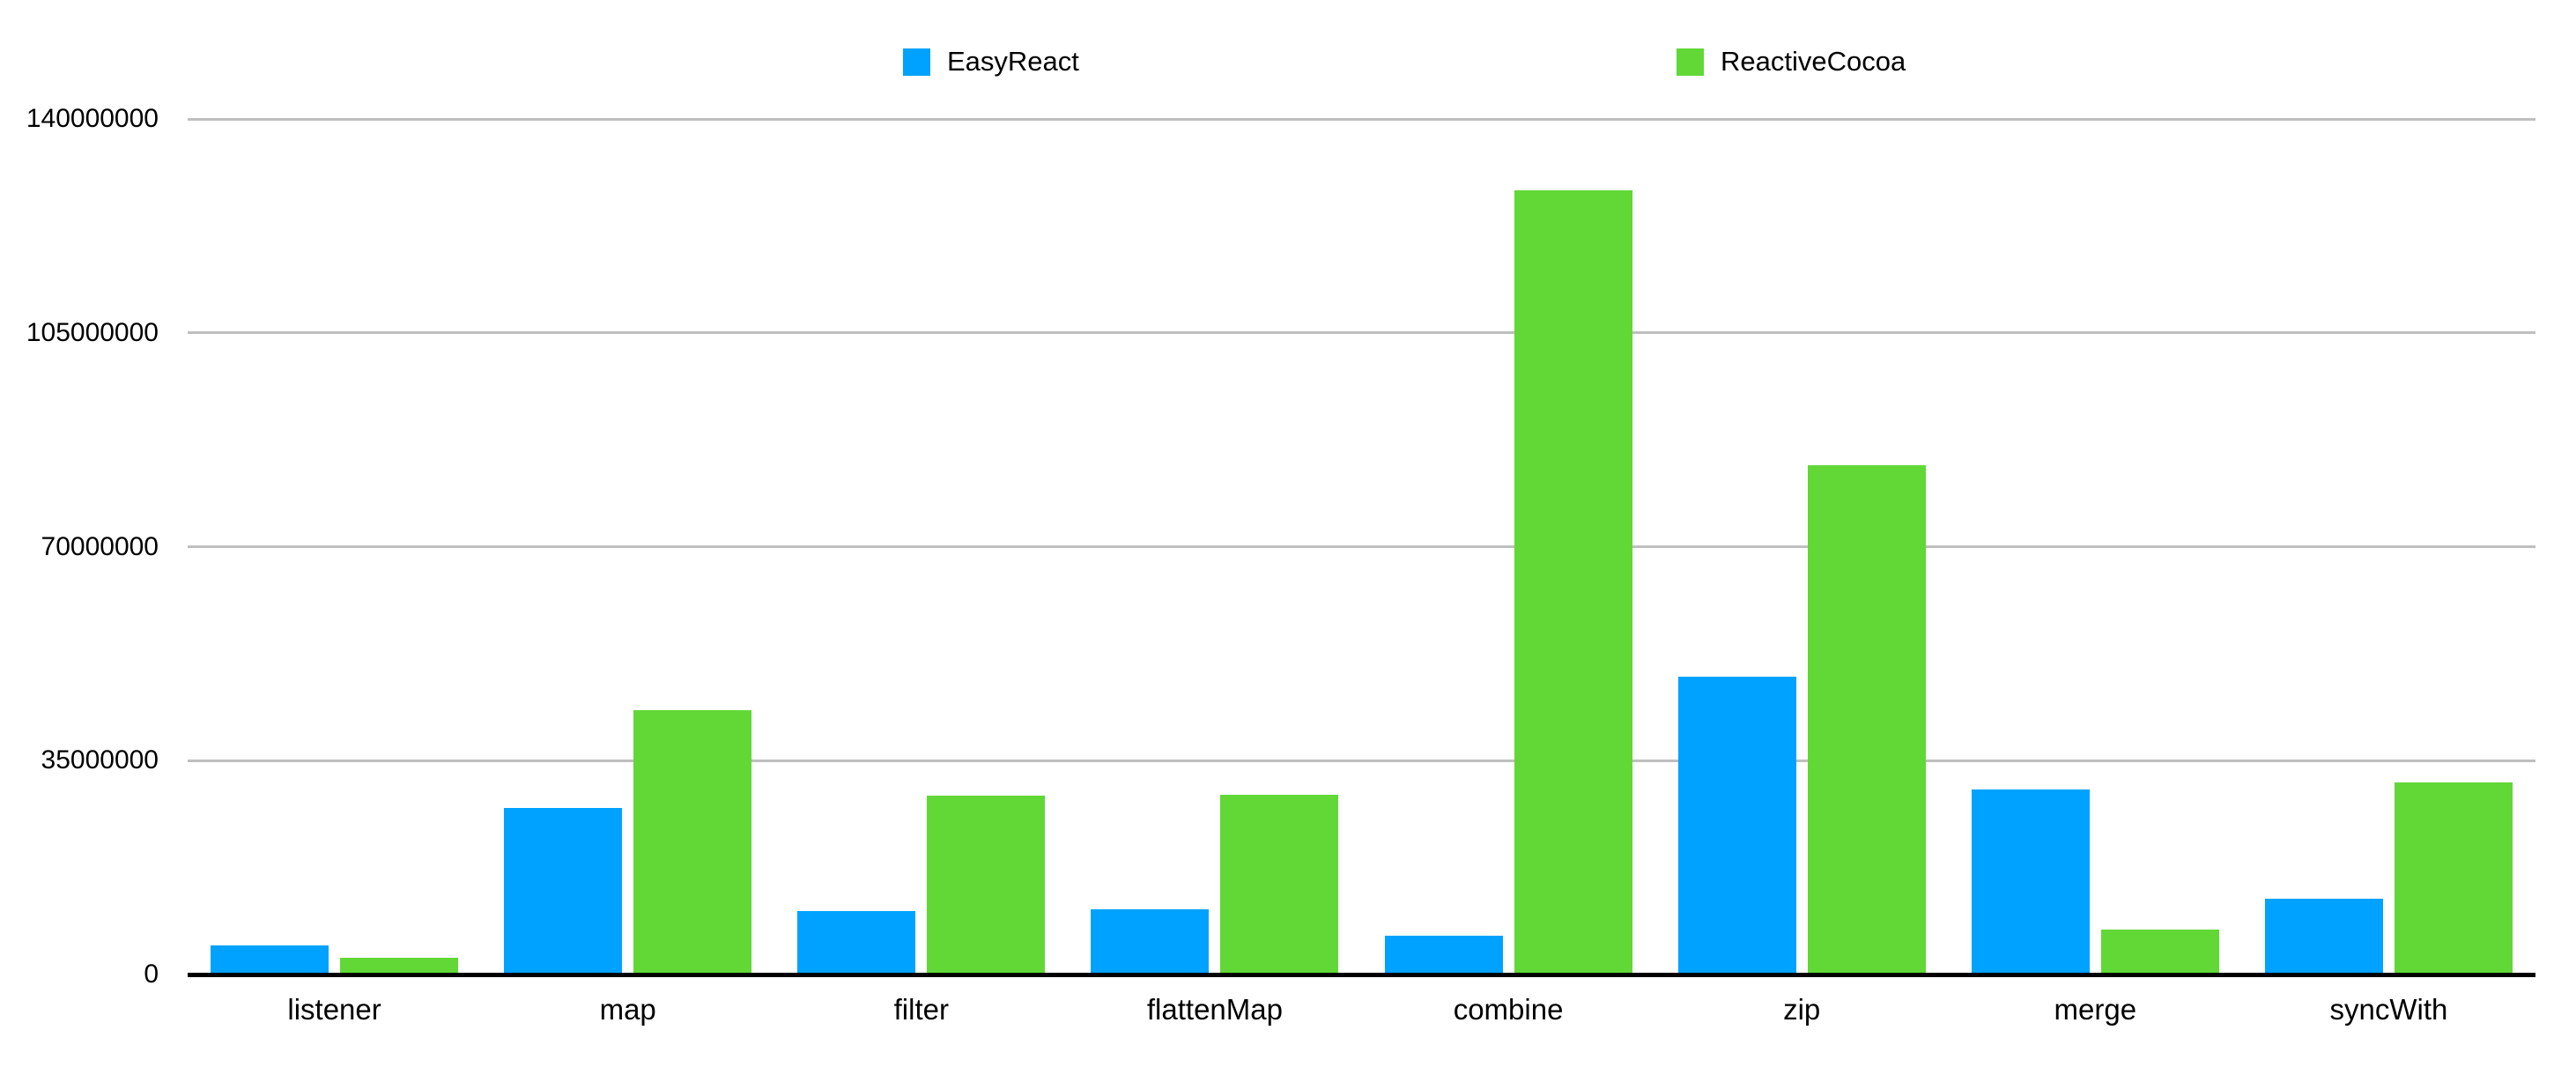  Describe the element at coordinates (1444, 954) in the screenshot. I see `bar-easyreact-combine` at that location.